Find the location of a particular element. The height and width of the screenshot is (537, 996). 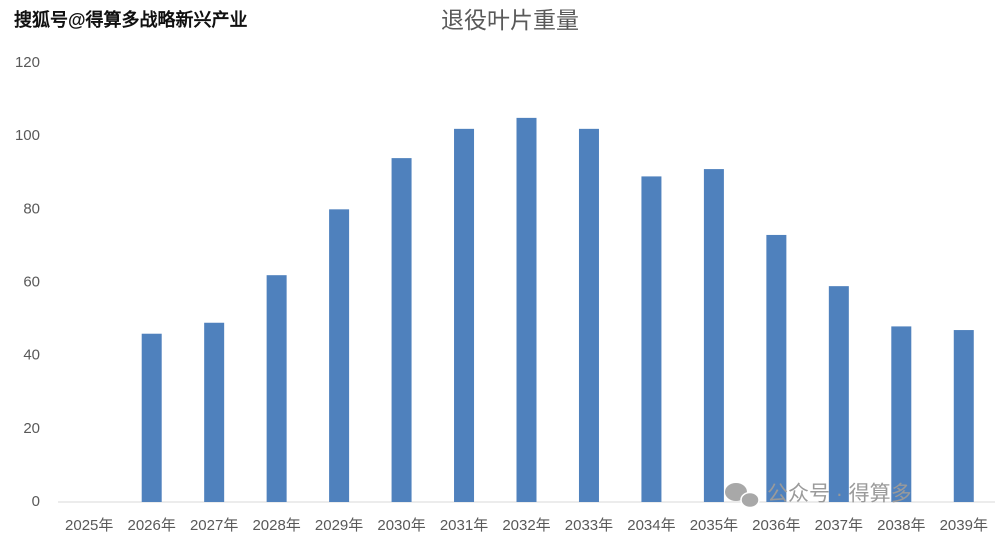

watermark: 公众号 · 得算多 is located at coordinates (839, 494).